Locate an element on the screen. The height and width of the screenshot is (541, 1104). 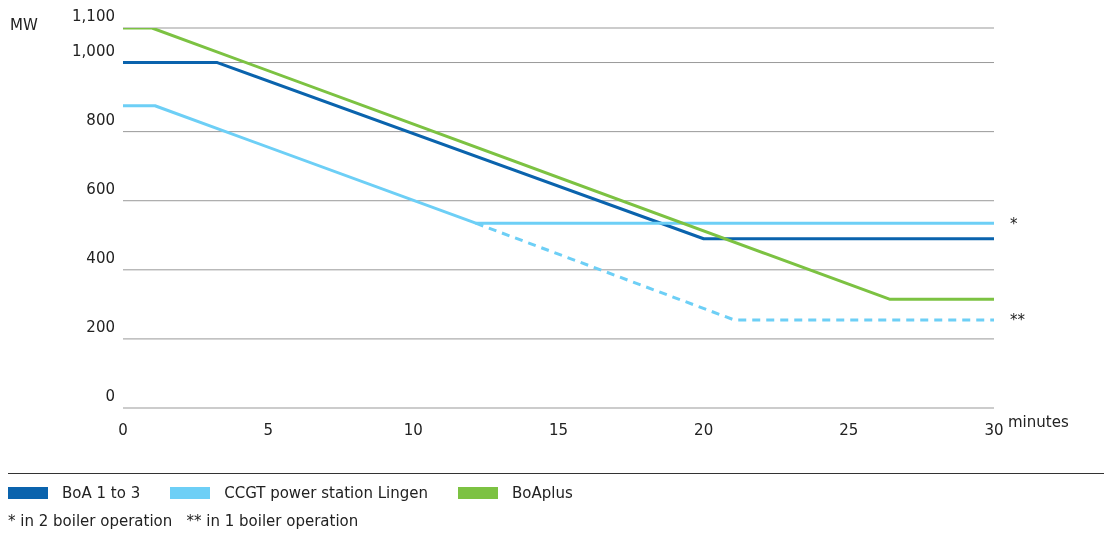
y-tick-label: 200 is located at coordinates (100, 327).